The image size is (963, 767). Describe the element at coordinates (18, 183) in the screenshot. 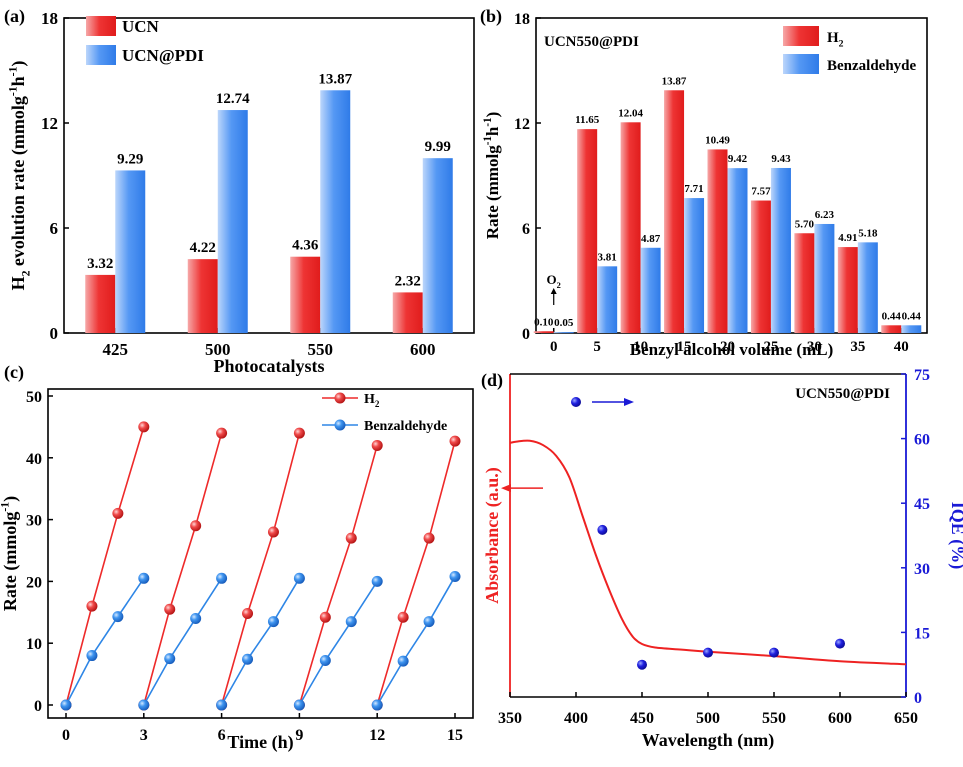

I see `y-axis-title-part: evolution rate (mmolg` at that location.